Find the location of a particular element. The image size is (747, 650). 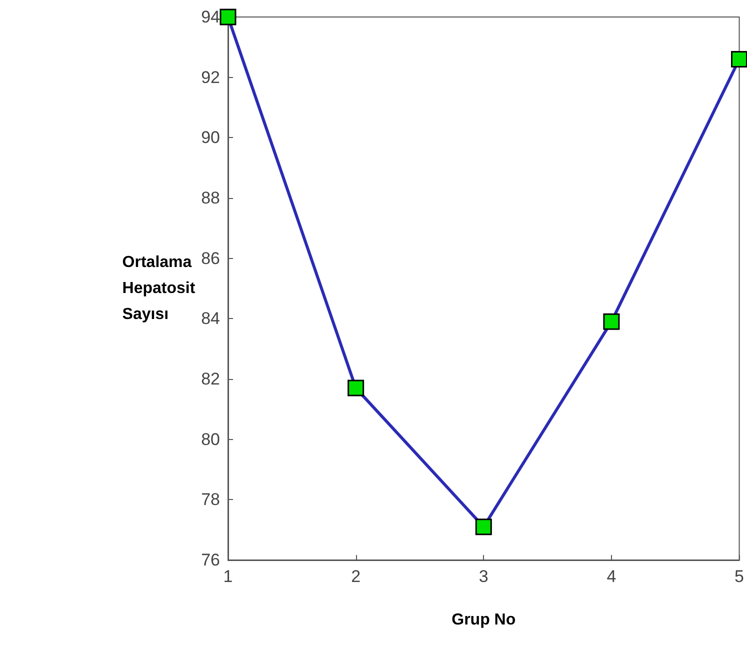

x-tick-label: 2 is located at coordinates (356, 576).